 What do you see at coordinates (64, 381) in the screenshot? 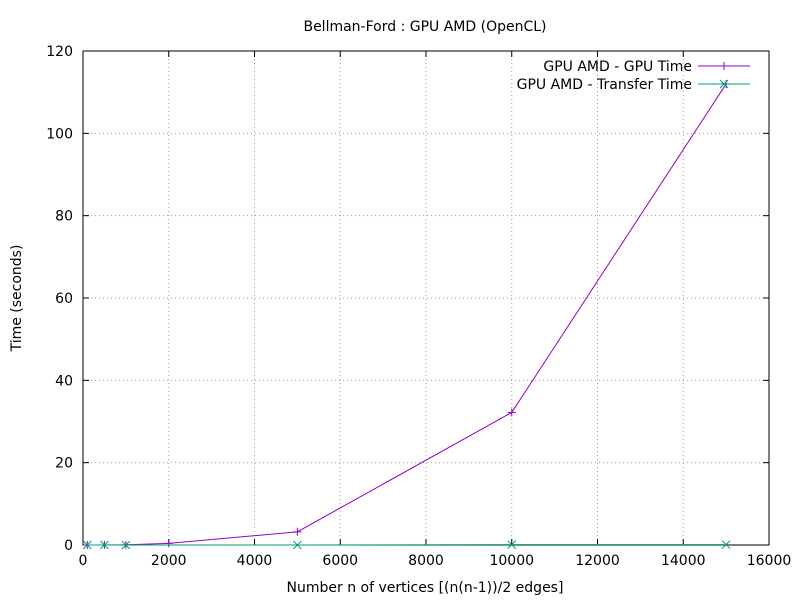
I see `y-tick-label: 40` at bounding box center [64, 381].